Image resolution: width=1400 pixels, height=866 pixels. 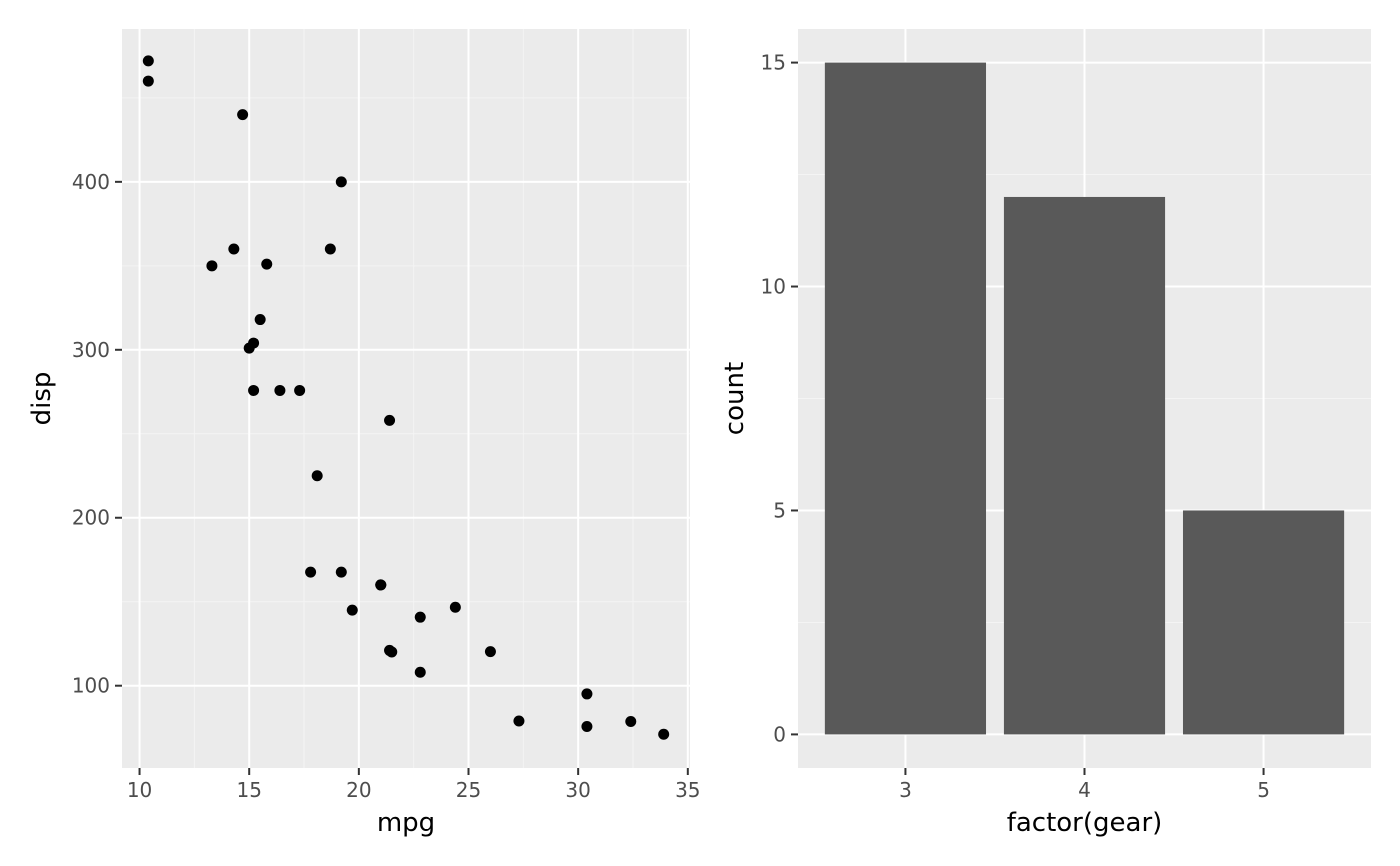 I want to click on x-tick-label: 10, so click(x=139, y=790).